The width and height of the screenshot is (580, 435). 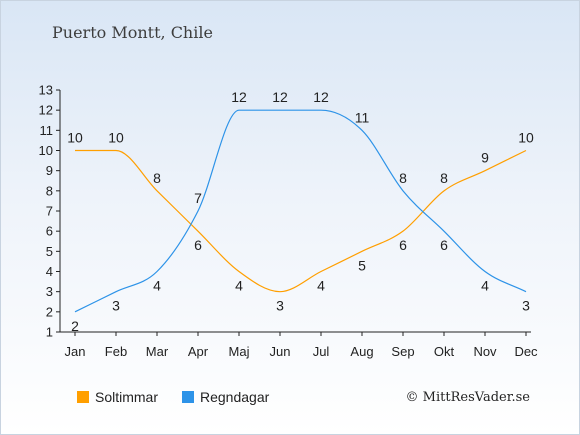 What do you see at coordinates (49, 170) in the screenshot?
I see `y-tick-label: 9` at bounding box center [49, 170].